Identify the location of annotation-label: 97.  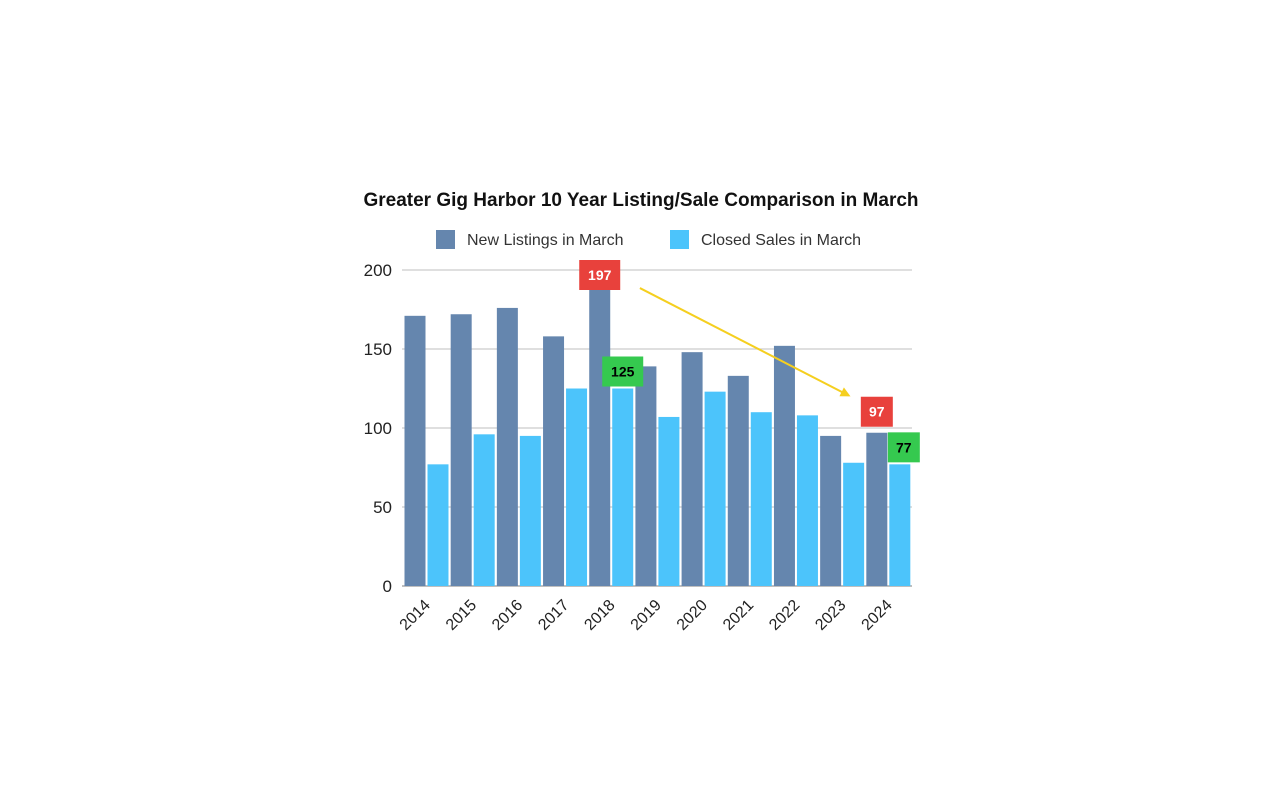
(877, 412).